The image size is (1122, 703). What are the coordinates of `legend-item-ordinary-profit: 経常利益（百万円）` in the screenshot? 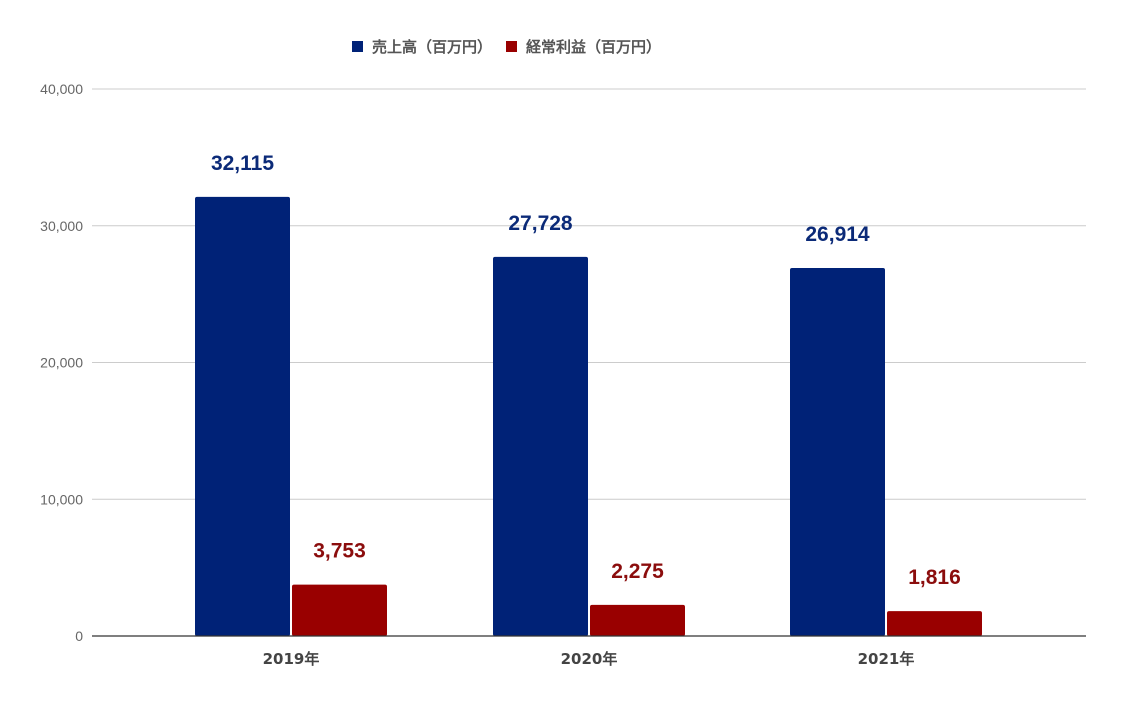 It's located at (583, 46).